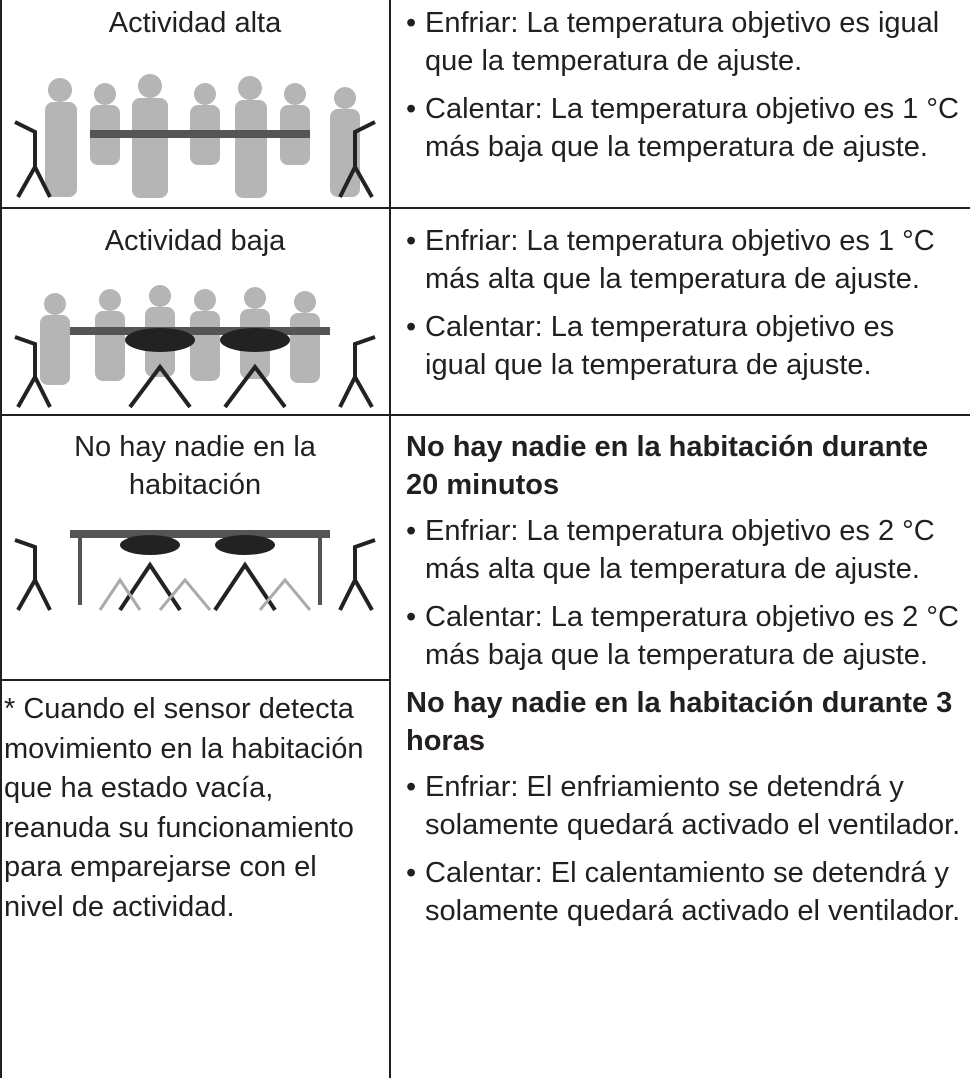 This screenshot has height=1078, width=970. What do you see at coordinates (195, 136) in the screenshot?
I see `high-activity-image` at bounding box center [195, 136].